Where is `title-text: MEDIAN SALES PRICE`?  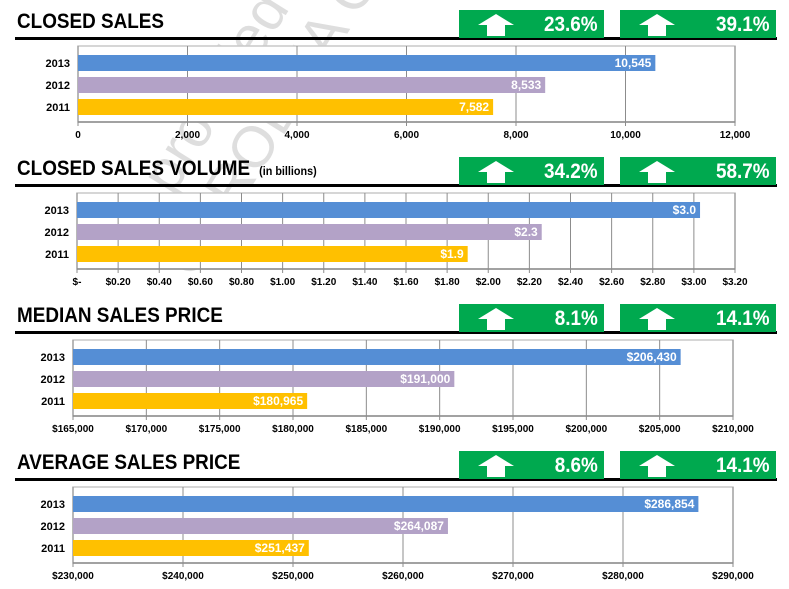
title-text: MEDIAN SALES PRICE is located at coordinates (120, 315).